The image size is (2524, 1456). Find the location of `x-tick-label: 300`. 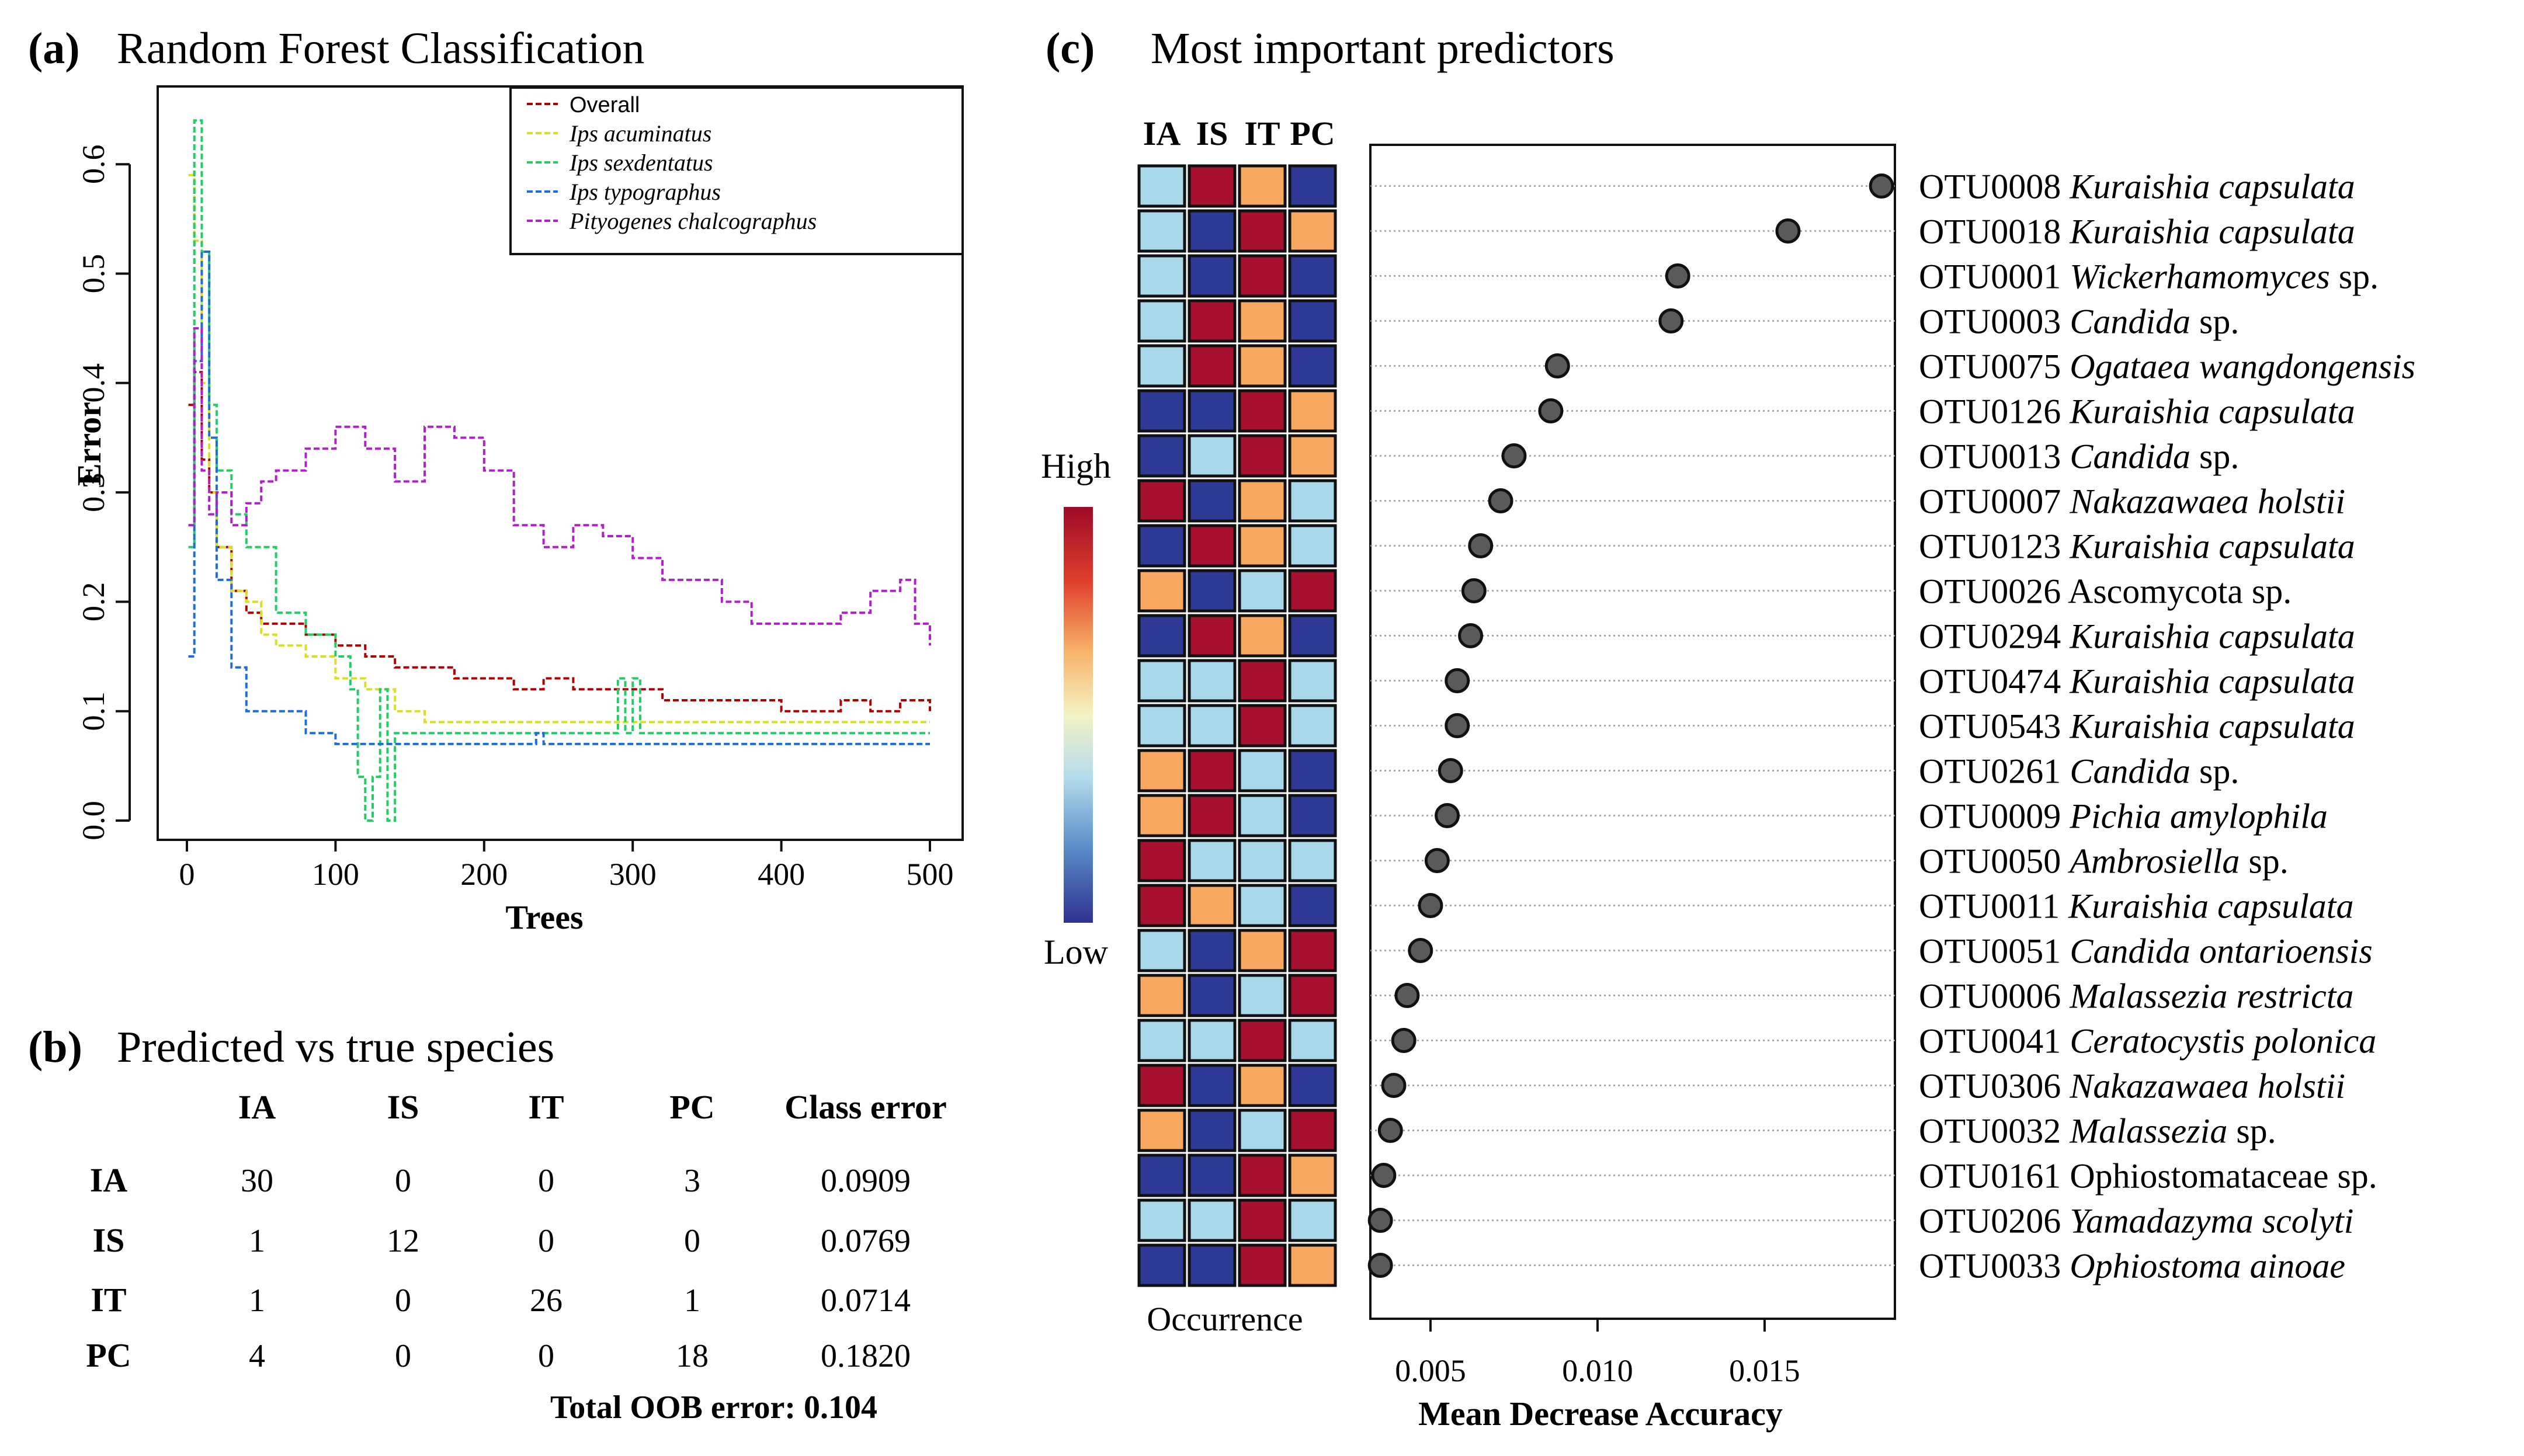

x-tick-label: 300 is located at coordinates (633, 874).